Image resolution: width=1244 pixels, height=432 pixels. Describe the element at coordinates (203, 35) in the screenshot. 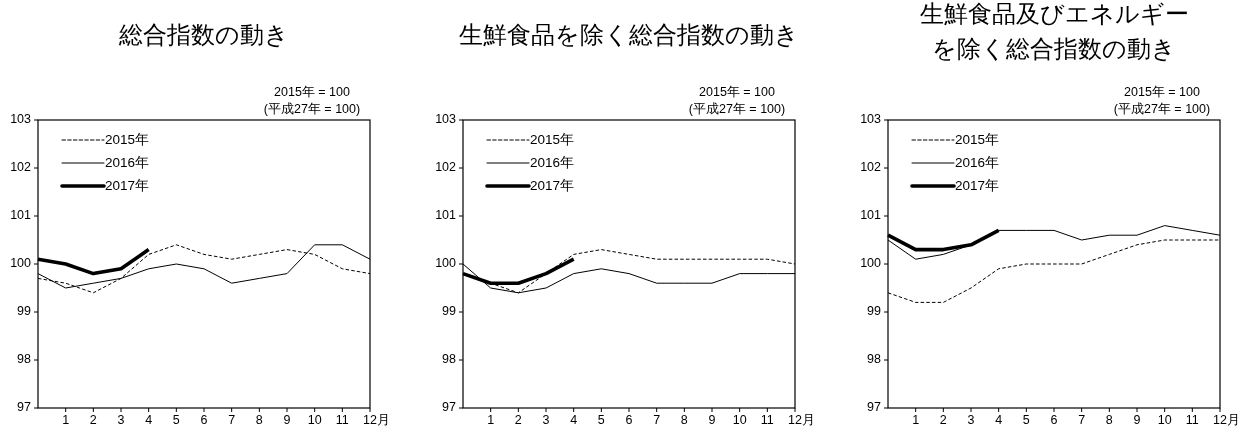

I see `chart-title: 総合指数の動き` at that location.